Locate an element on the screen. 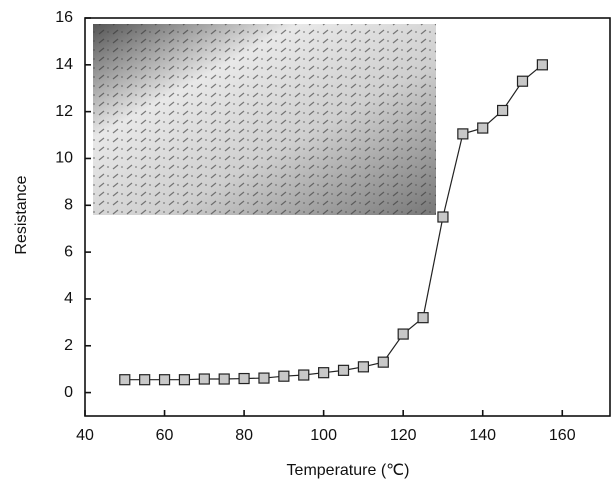 The height and width of the screenshot is (486, 613). y-axis-label: Resistance is located at coordinates (21, 214).